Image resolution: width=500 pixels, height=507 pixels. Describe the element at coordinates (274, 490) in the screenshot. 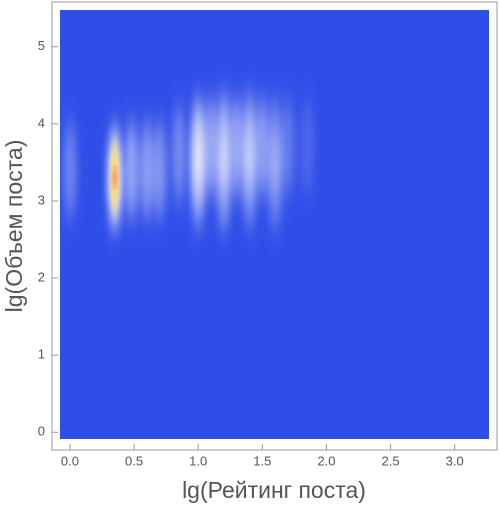

I see `x-axis-label: lg(Рейтинг поста)` at that location.